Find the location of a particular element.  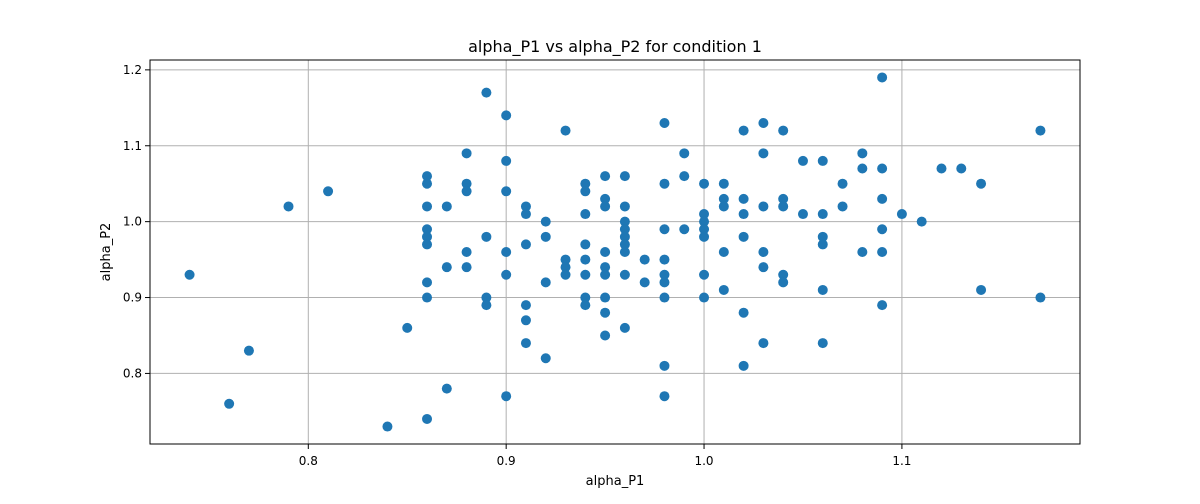

x-axis-ticks: 0.8 0.9 1.0 1.1 is located at coordinates (605, 456).